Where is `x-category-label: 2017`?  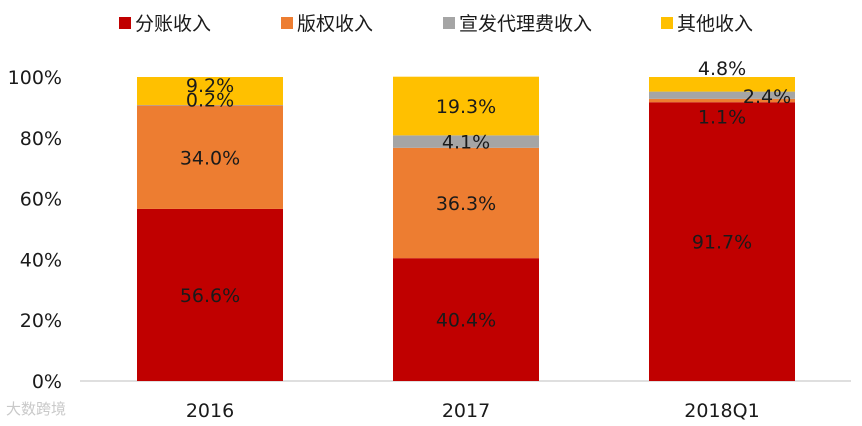 x-category-label: 2017 is located at coordinates (466, 411).